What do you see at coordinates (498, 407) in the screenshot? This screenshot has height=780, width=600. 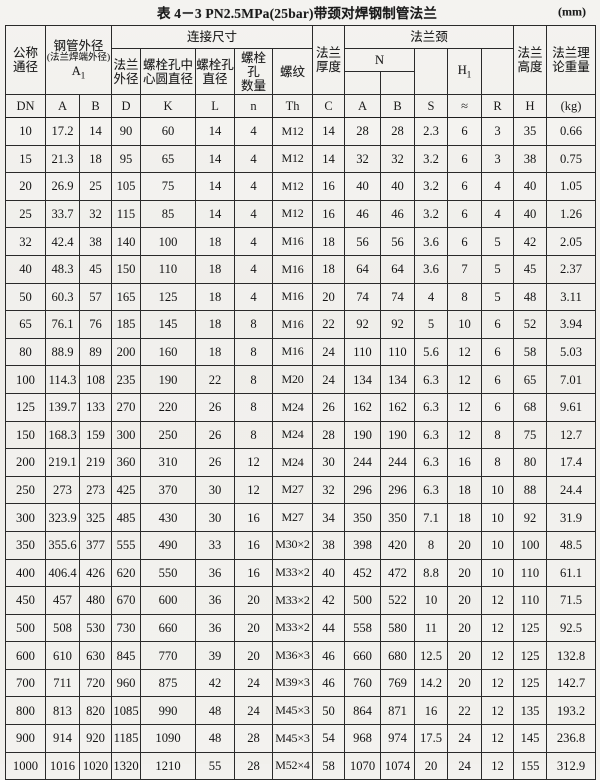 I see `cell-r: 6` at bounding box center [498, 407].